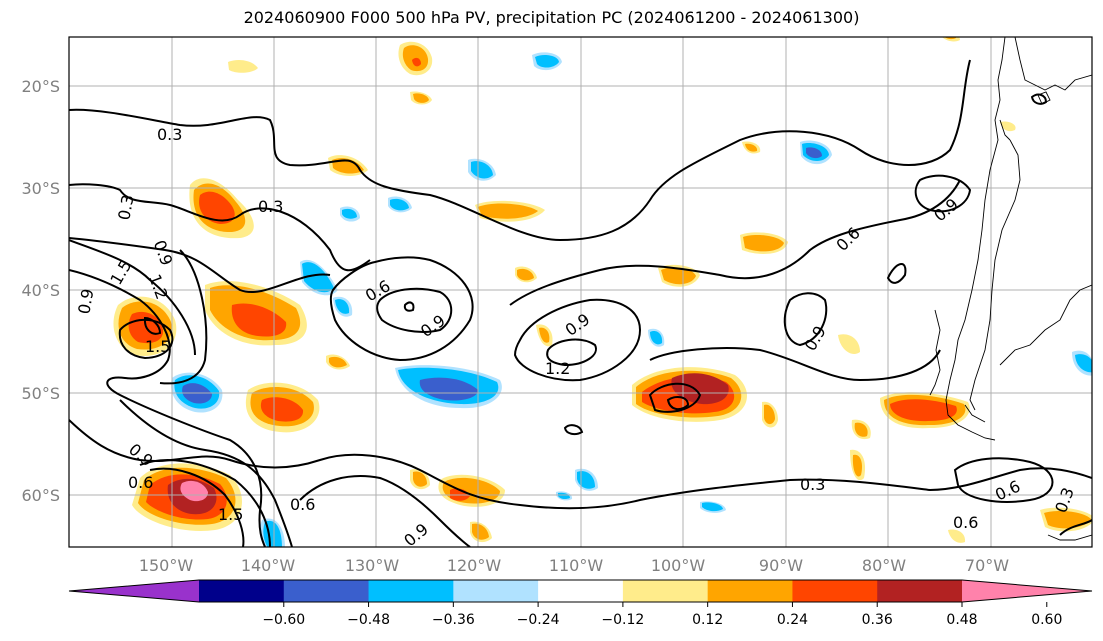 This screenshot has height=641, width=1103. What do you see at coordinates (961, 620) in the screenshot?
I see `colorbar-tick-label: 0.48` at bounding box center [961, 620].